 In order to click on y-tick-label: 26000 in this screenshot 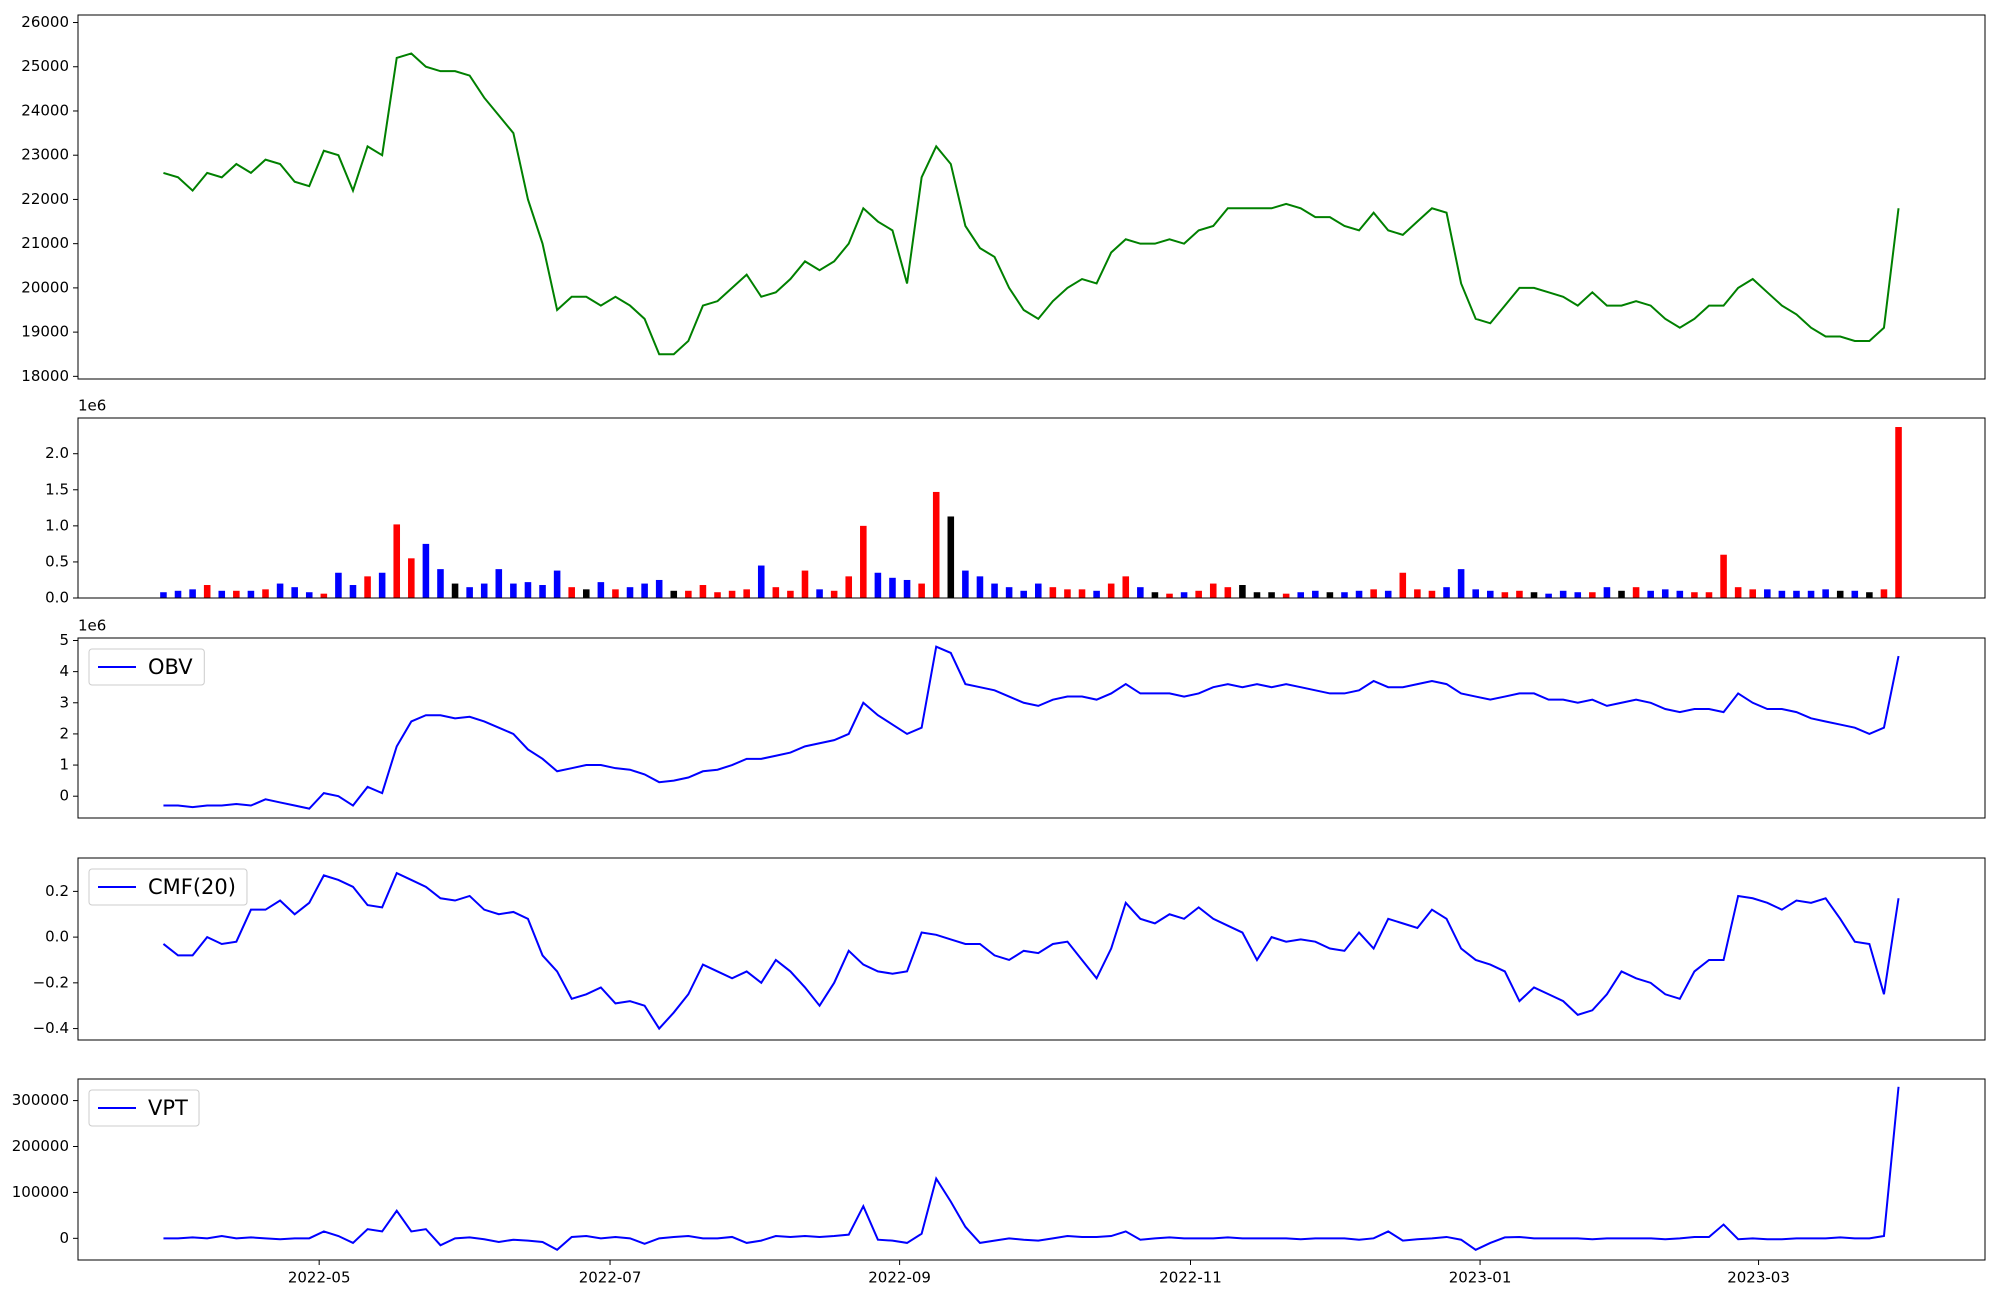, I will do `click(45, 22)`.